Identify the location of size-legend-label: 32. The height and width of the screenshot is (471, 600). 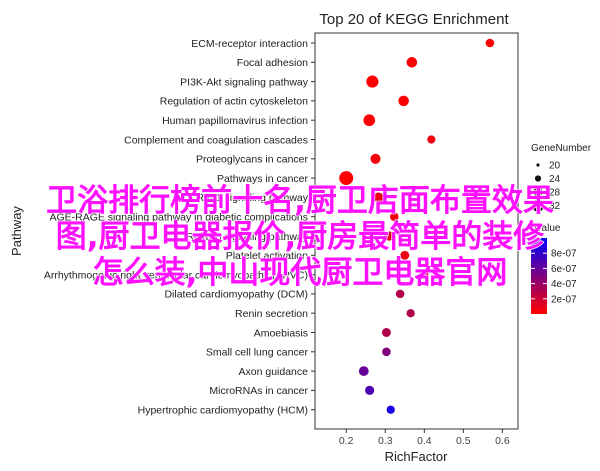
(555, 206).